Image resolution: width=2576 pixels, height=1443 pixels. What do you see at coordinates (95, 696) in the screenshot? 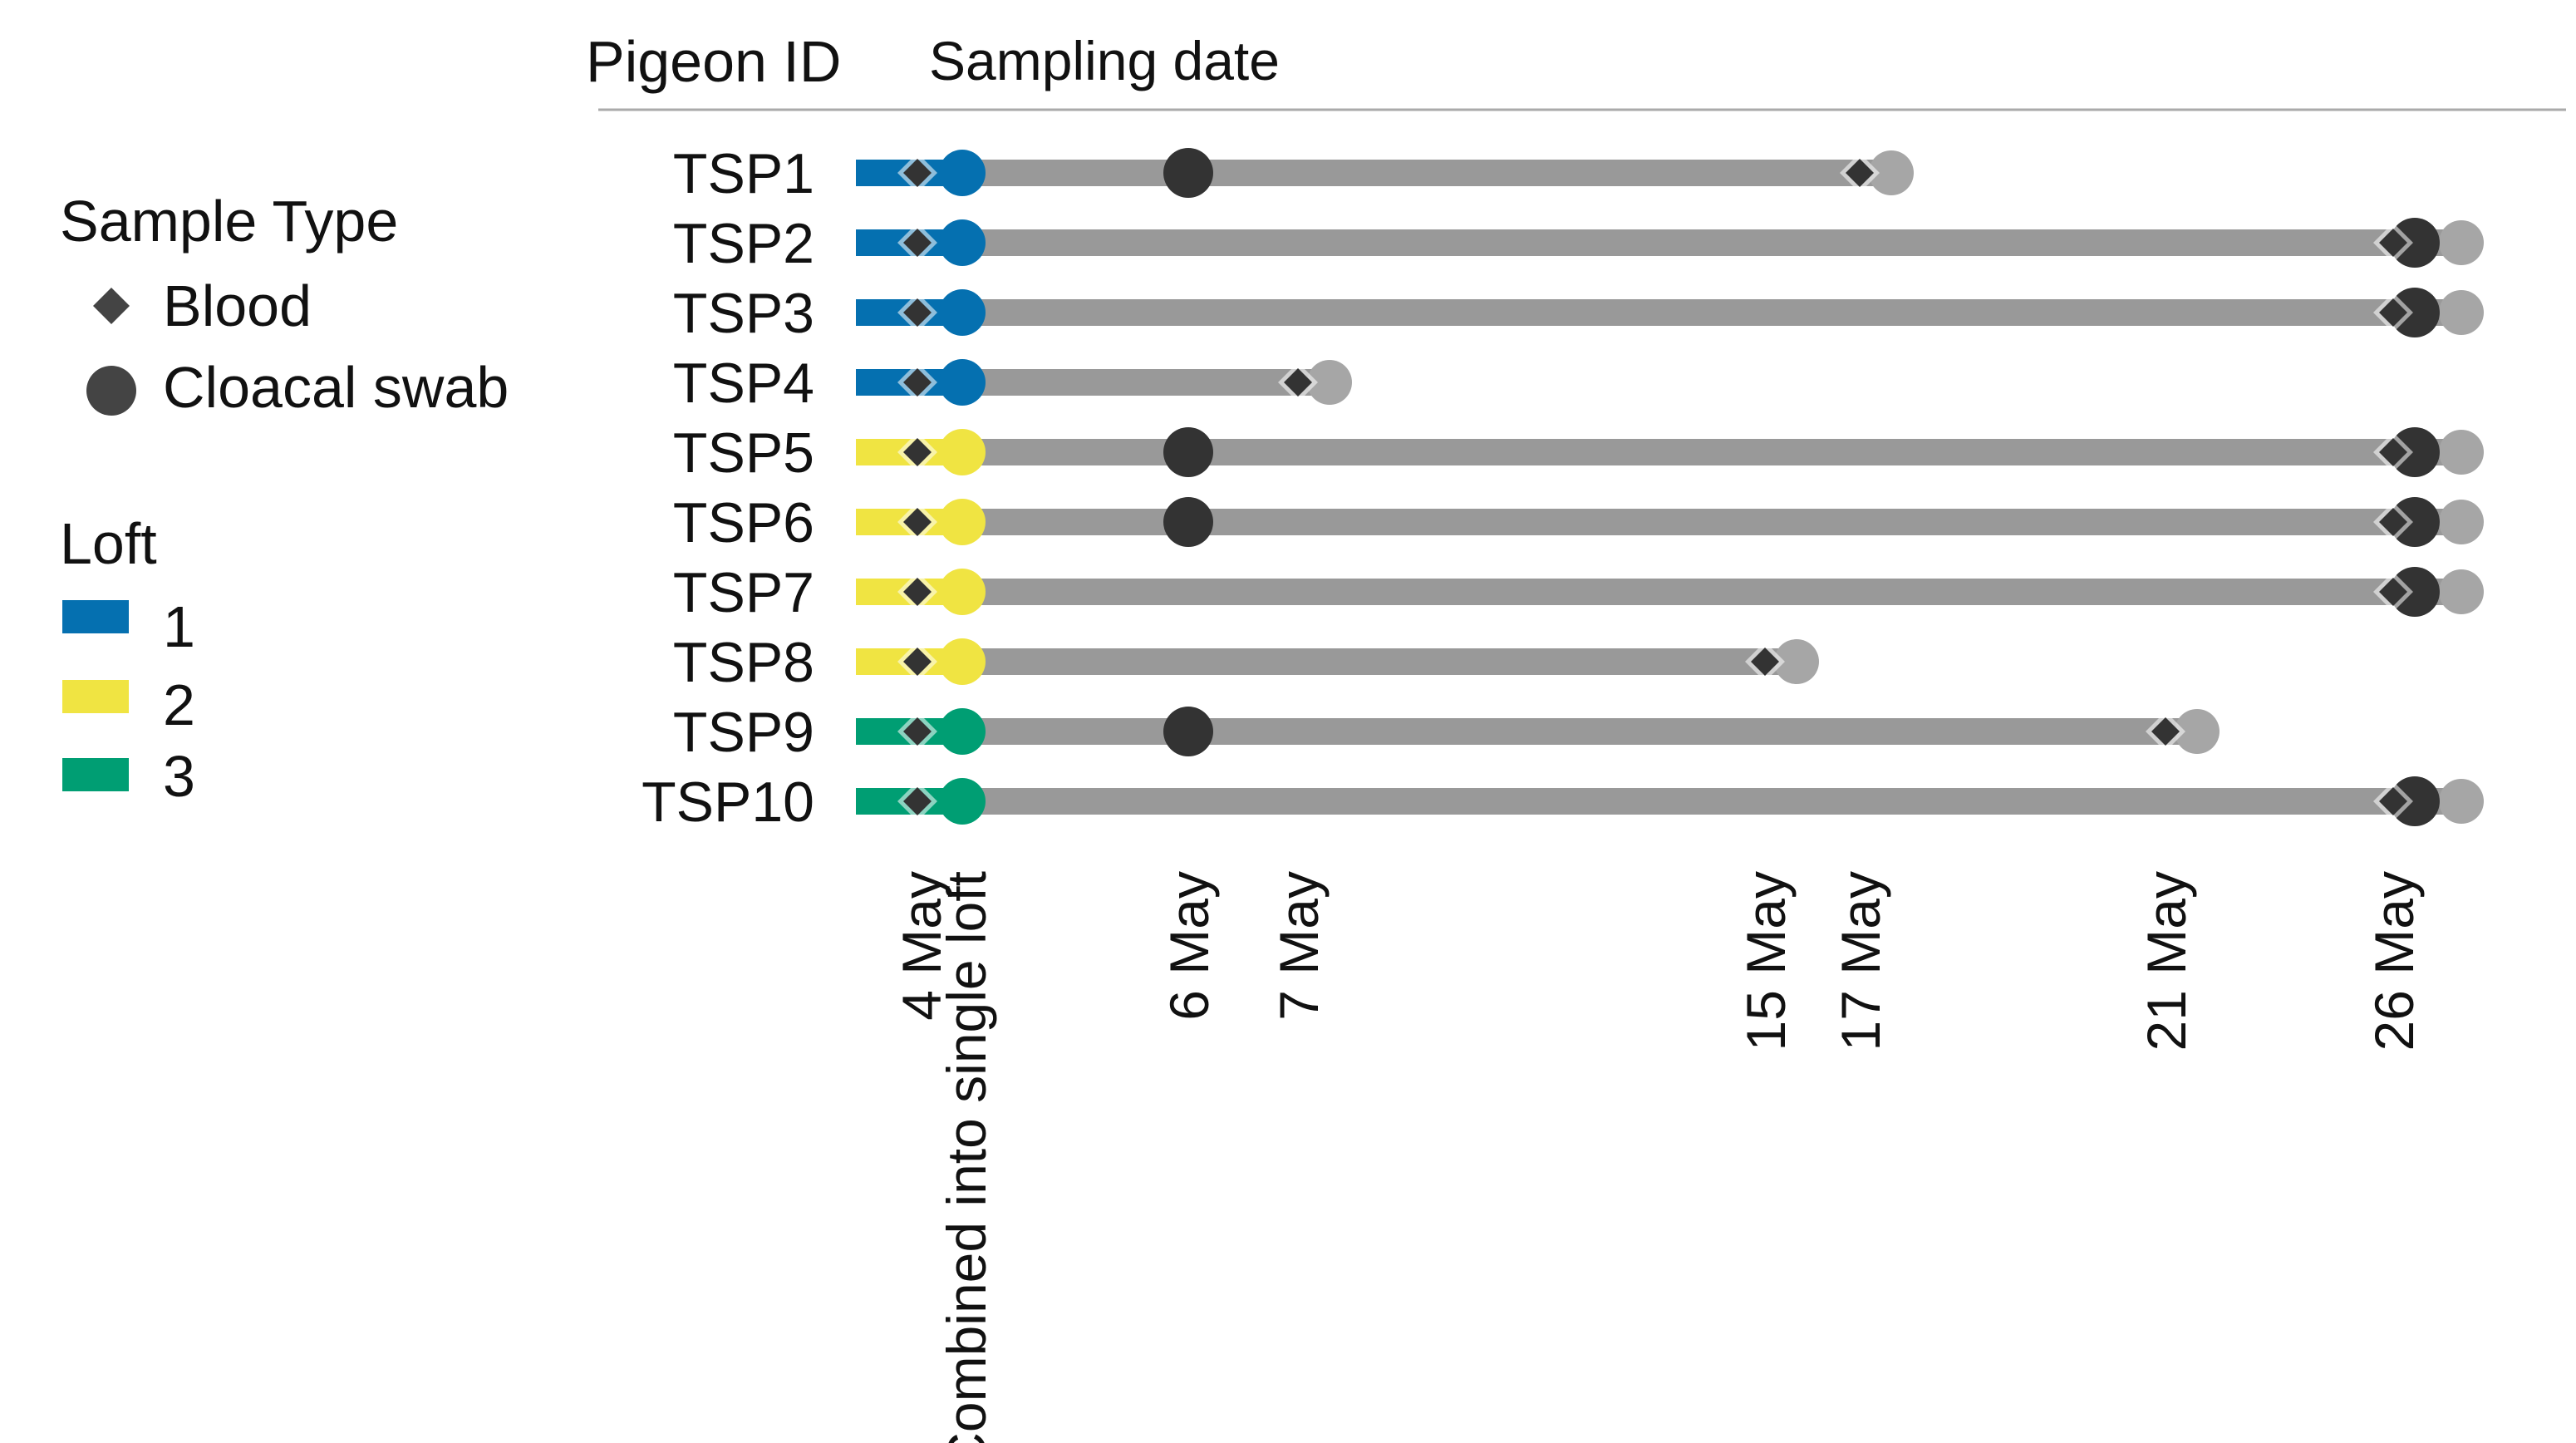
I see `legend-loft-2-swatch` at bounding box center [95, 696].